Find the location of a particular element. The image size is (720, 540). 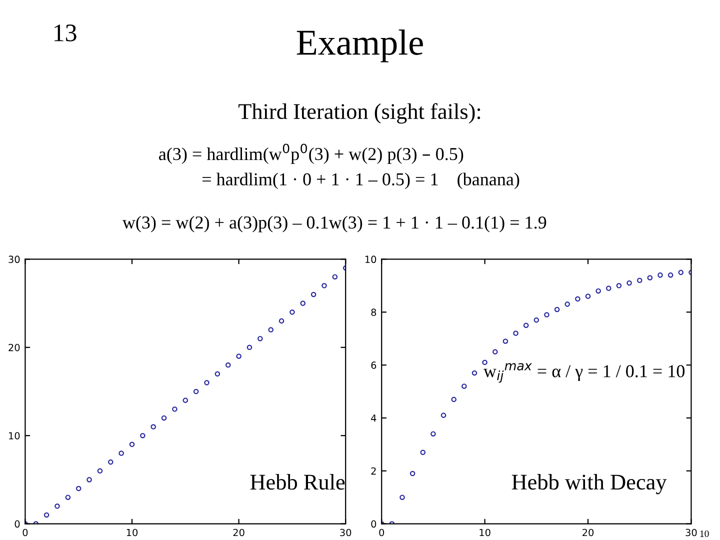

text: a(3) = hardlim(w$^{0}$p$^{0}$(3) + w(2) p(3) – 0.5) is located at coordinates (311, 154).